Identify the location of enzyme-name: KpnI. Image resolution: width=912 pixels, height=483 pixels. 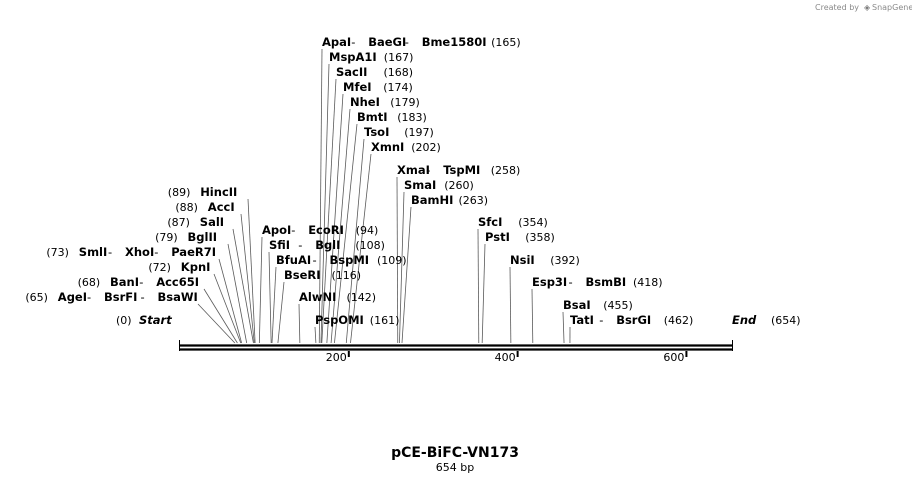
(196, 267).